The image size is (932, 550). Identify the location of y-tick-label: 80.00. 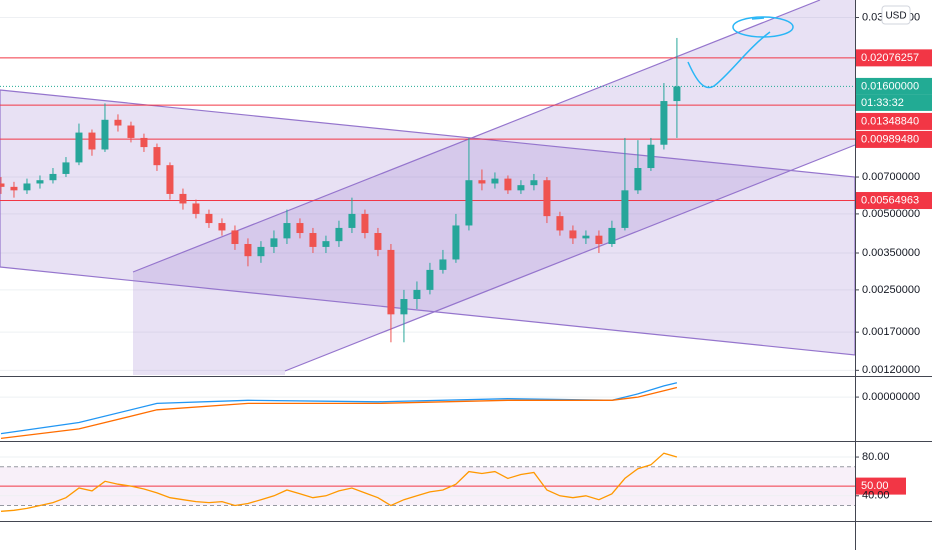
(876, 457).